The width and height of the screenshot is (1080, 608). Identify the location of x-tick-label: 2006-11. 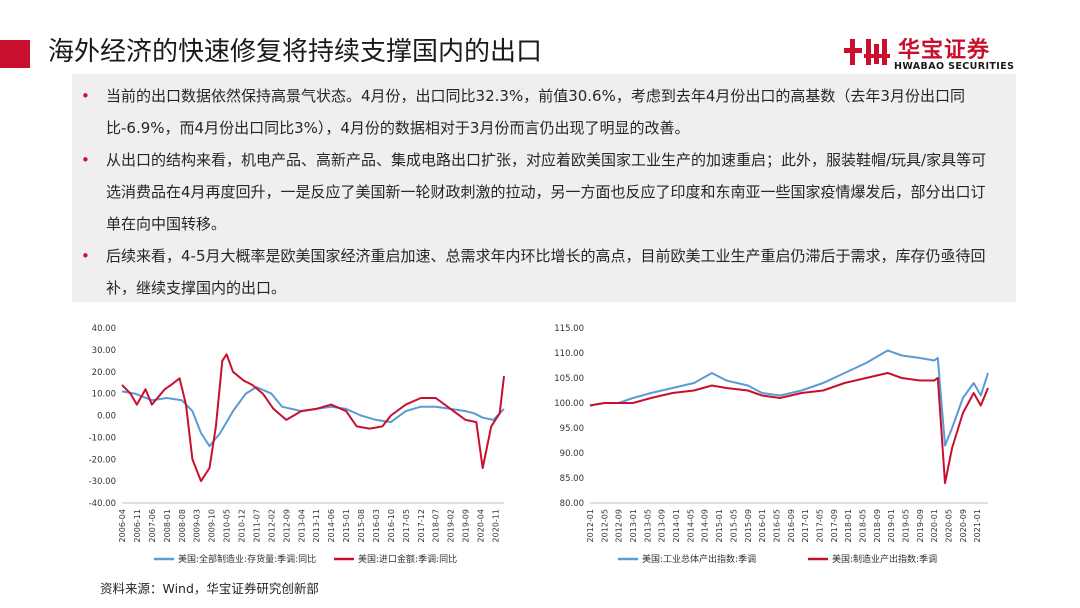
(137, 525).